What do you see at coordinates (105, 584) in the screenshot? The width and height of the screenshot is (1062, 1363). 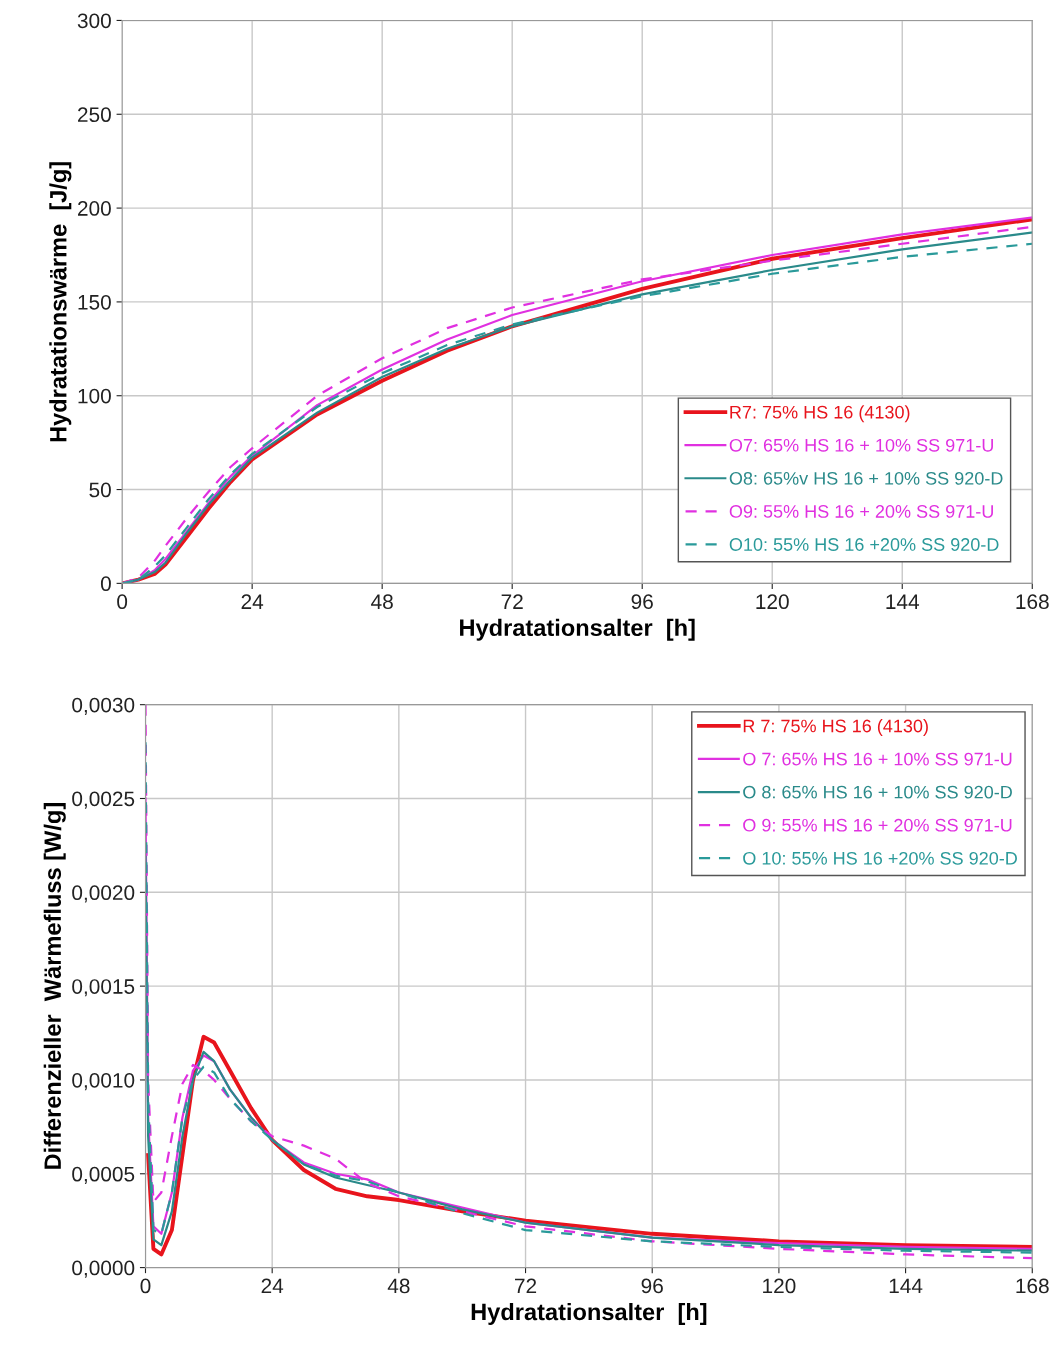 I see `y-tick-label: 0` at bounding box center [105, 584].